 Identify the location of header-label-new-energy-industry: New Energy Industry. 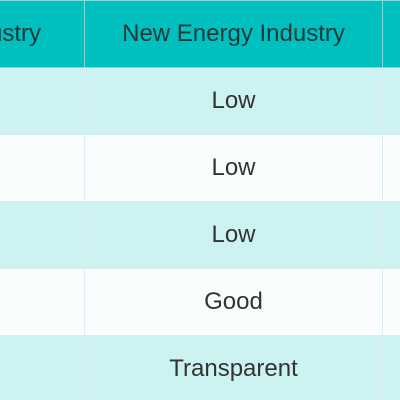
(233, 33).